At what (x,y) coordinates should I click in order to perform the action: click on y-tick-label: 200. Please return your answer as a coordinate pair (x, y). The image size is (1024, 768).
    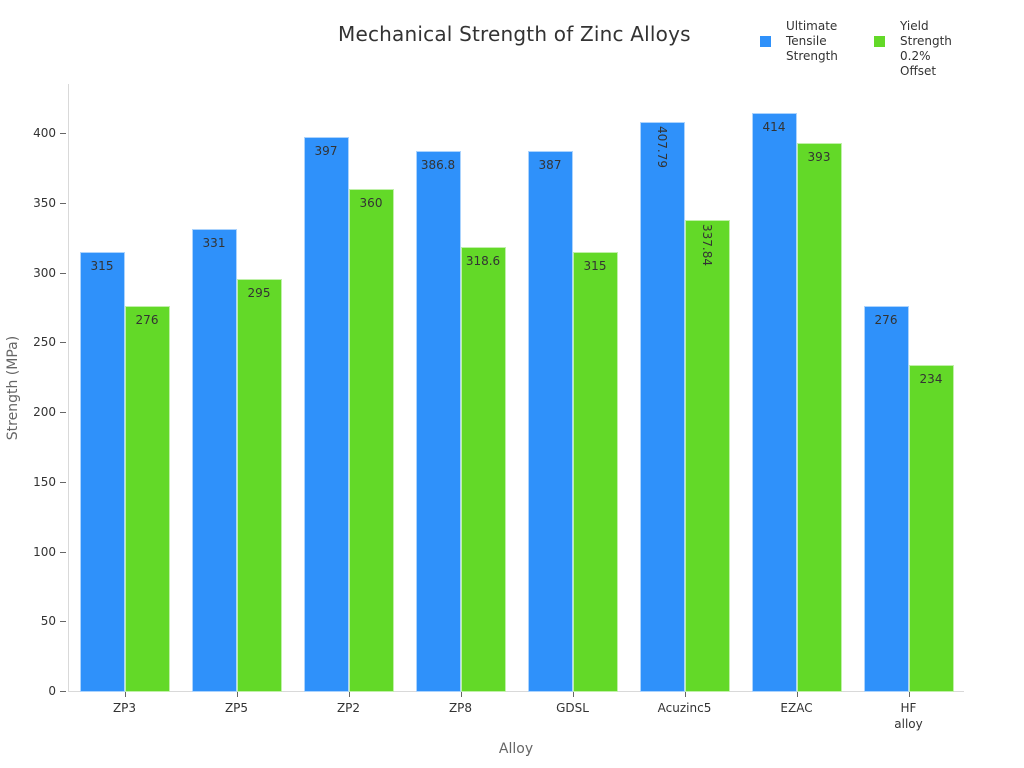
    Looking at the image, I should click on (44, 412).